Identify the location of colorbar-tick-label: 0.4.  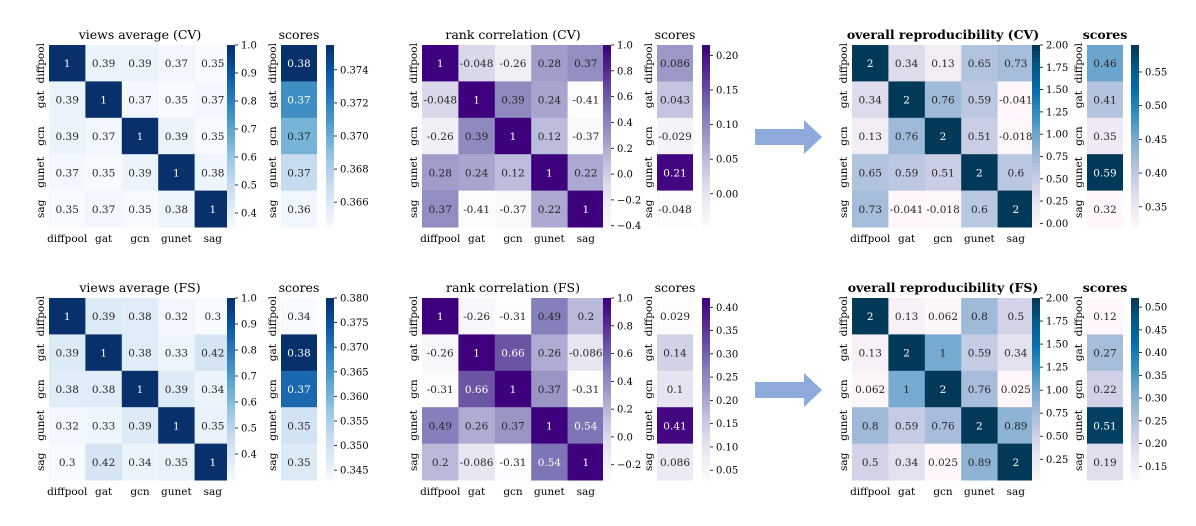
(625, 123).